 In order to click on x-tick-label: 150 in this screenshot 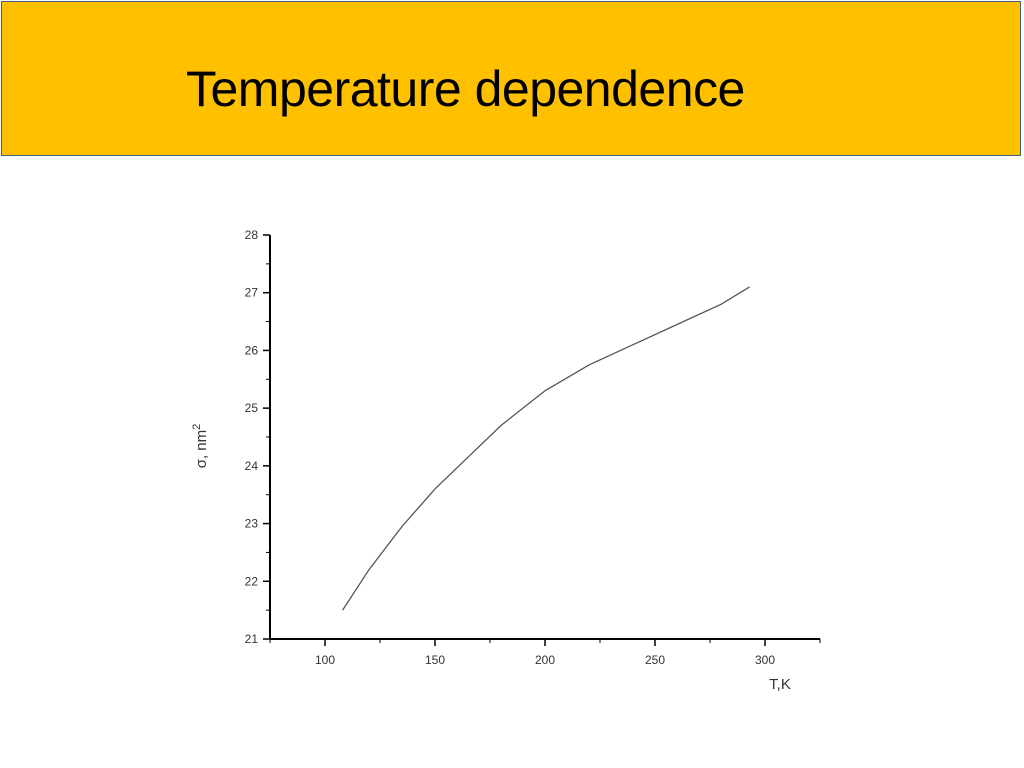, I will do `click(435, 660)`.